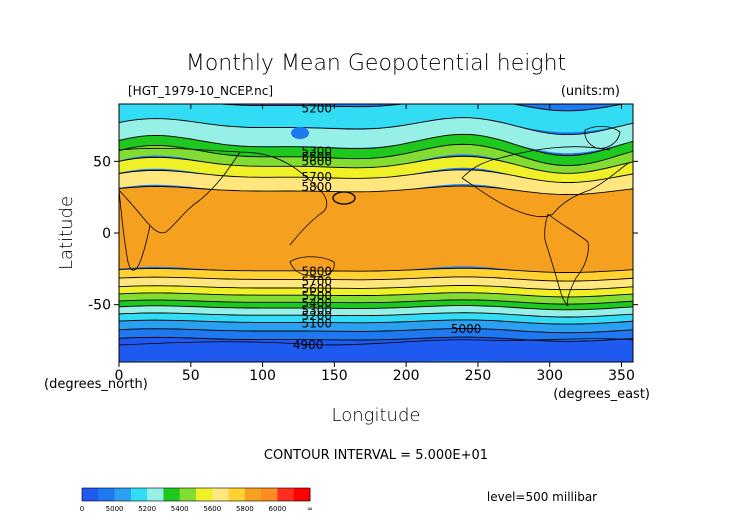 Image resolution: width=752 pixels, height=532 pixels. Describe the element at coordinates (135, 230) in the screenshot. I see `coast-africa` at that location.